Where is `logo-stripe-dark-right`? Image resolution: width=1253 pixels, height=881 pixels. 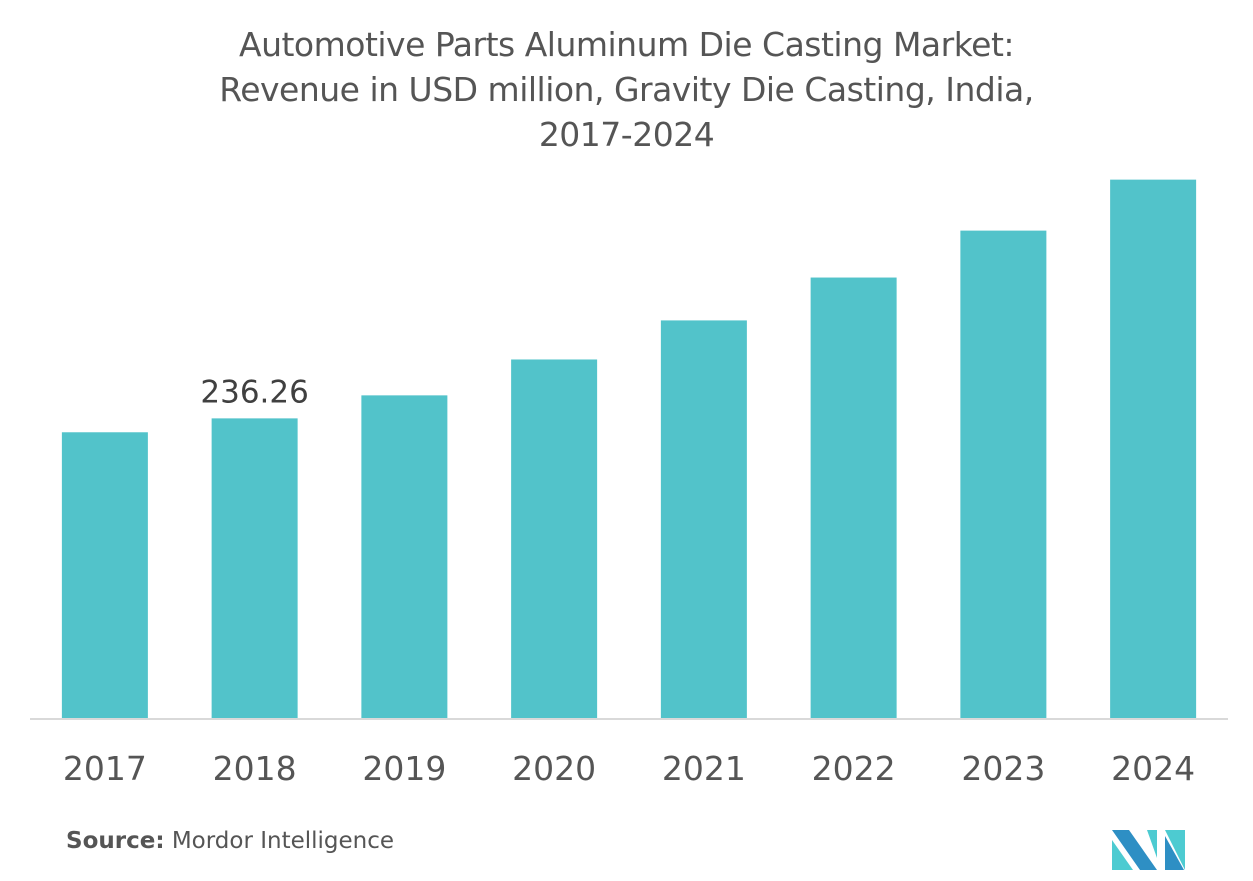
logo-stripe-dark-right is located at coordinates (1174, 853).